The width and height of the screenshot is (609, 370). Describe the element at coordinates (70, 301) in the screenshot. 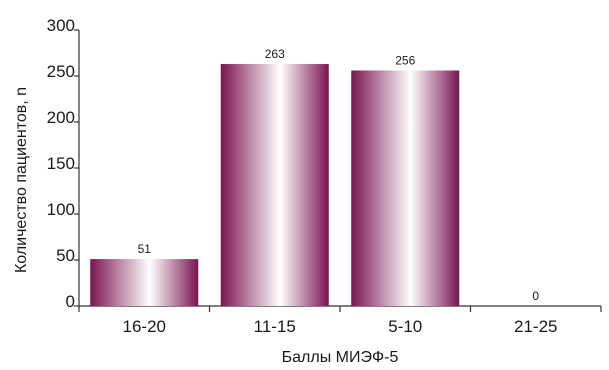

I see `y-tick-label: 0` at that location.